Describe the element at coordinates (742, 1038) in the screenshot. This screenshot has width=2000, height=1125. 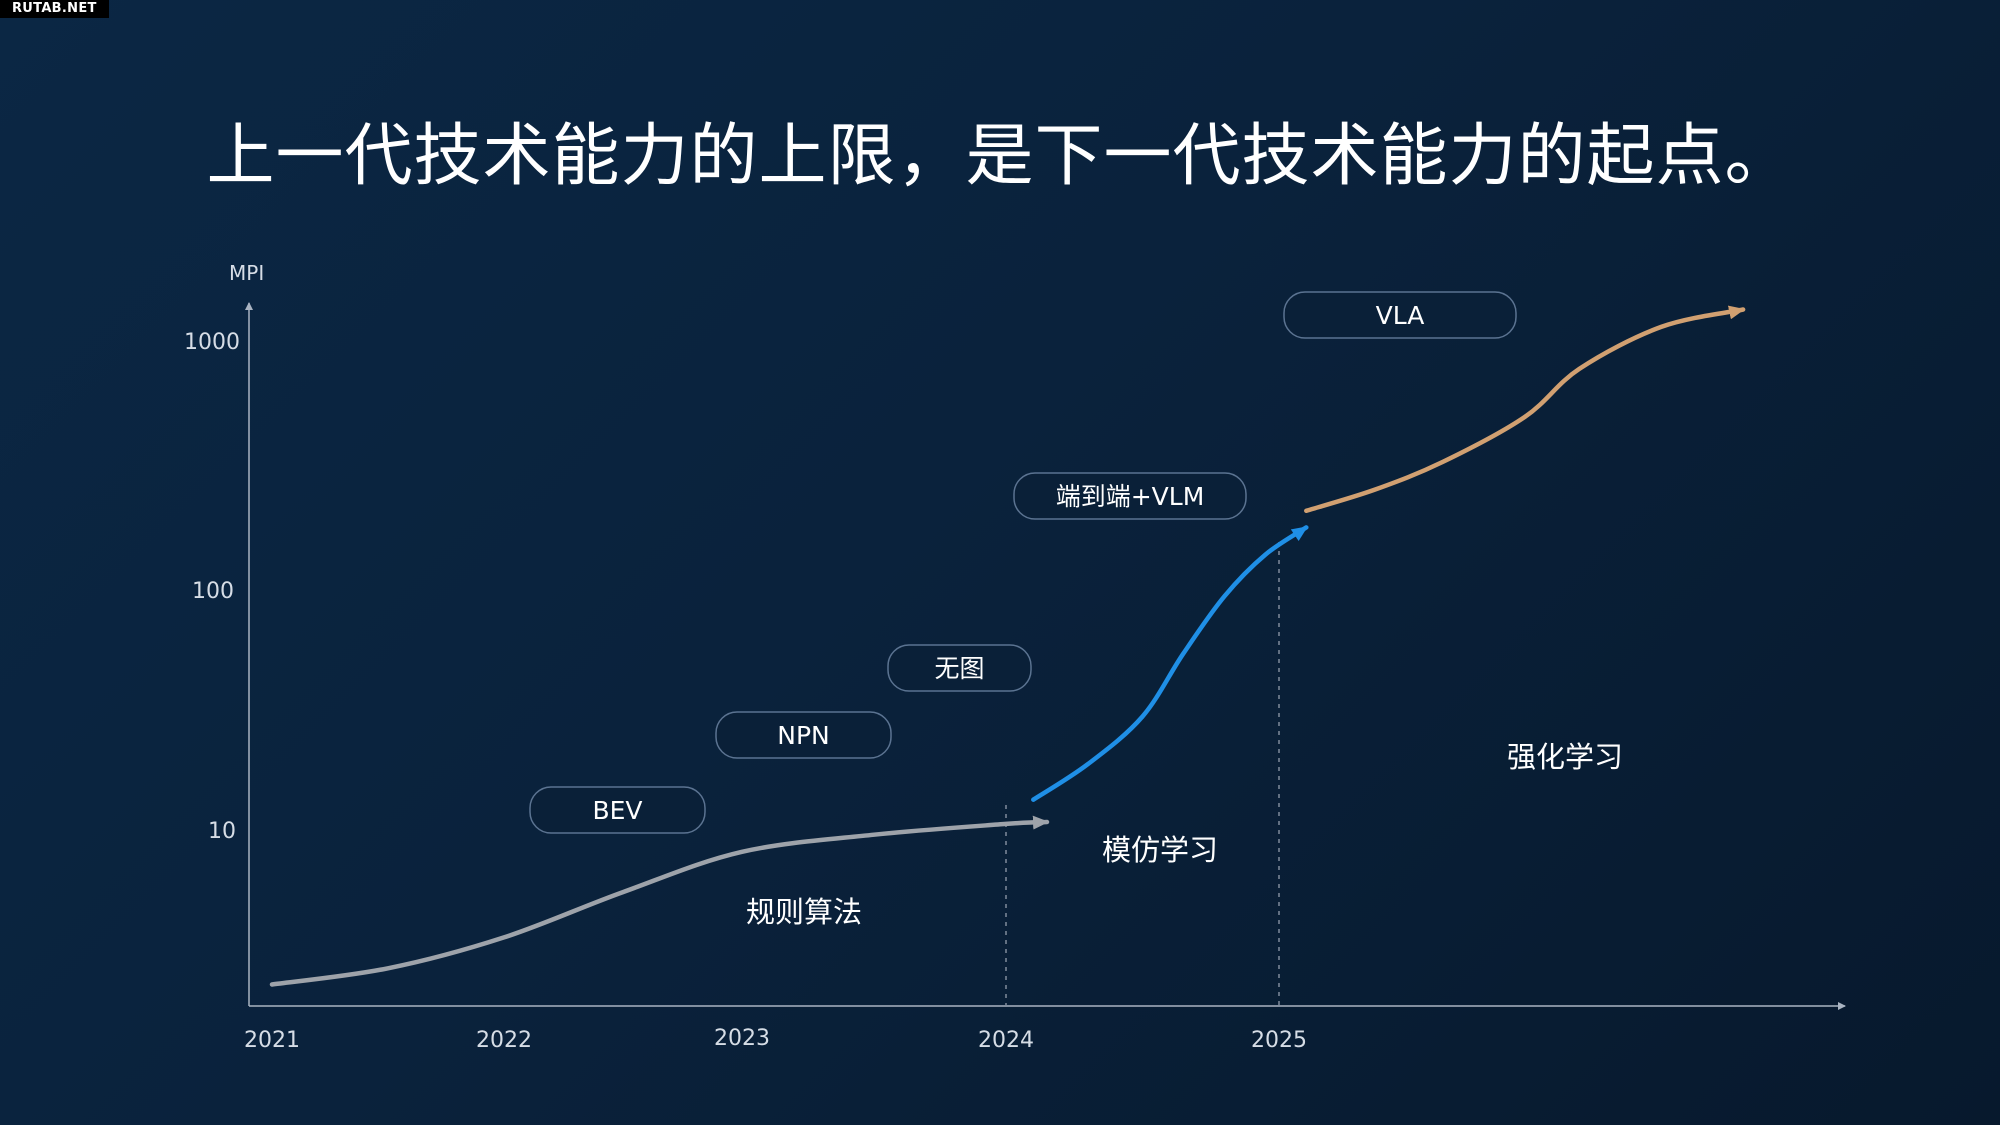
I see `x-tick-label: 2023` at that location.